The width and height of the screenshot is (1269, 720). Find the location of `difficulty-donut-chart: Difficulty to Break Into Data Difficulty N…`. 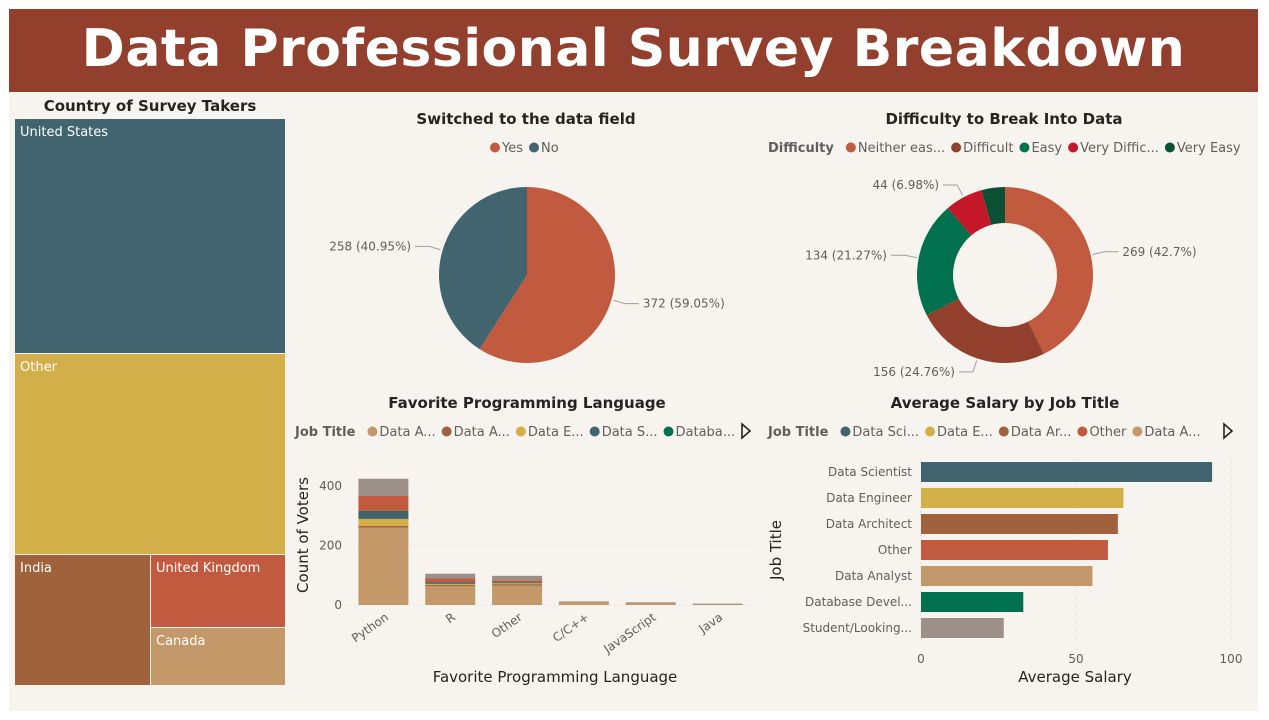

difficulty-donut-chart: Difficulty to Break Into Data Difficulty N… is located at coordinates (1004, 244).